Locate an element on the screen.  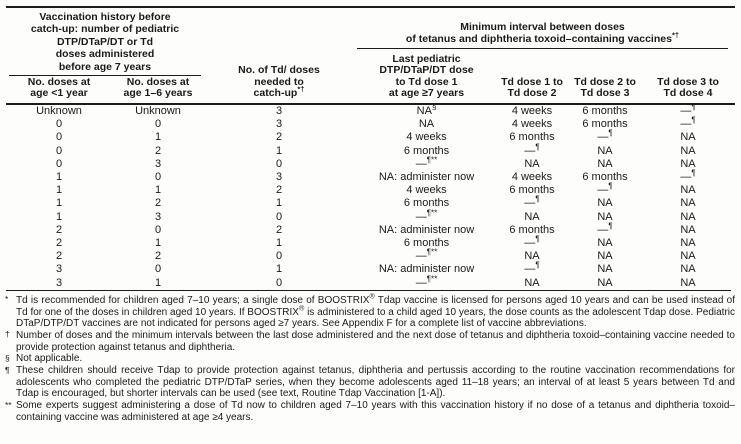
footnote-marker: ¶ is located at coordinates (7, 369).